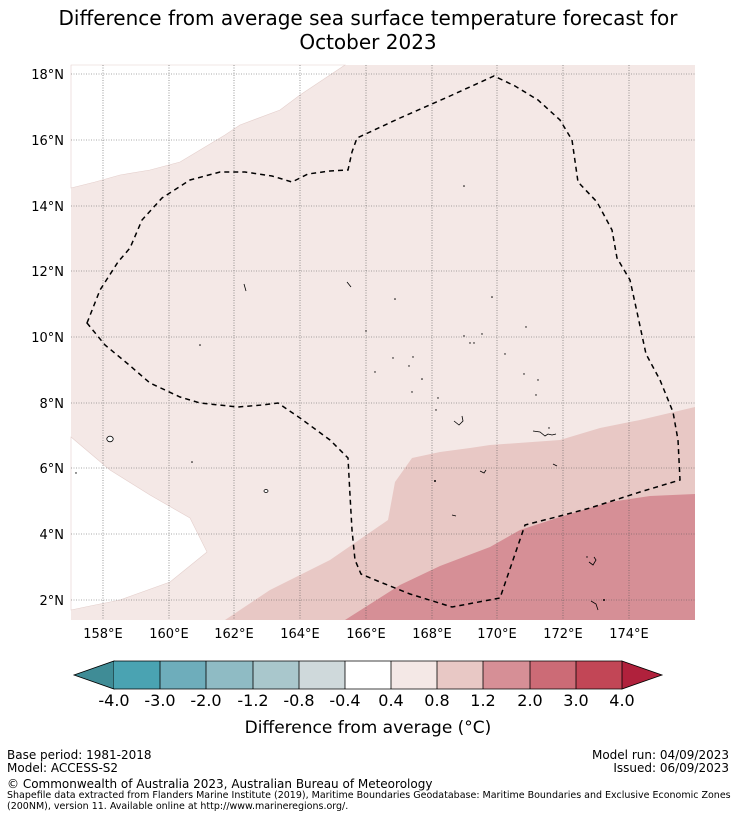 The width and height of the screenshot is (736, 816). Describe the element at coordinates (139, 523) in the screenshot. I see `land-region-west` at that location.